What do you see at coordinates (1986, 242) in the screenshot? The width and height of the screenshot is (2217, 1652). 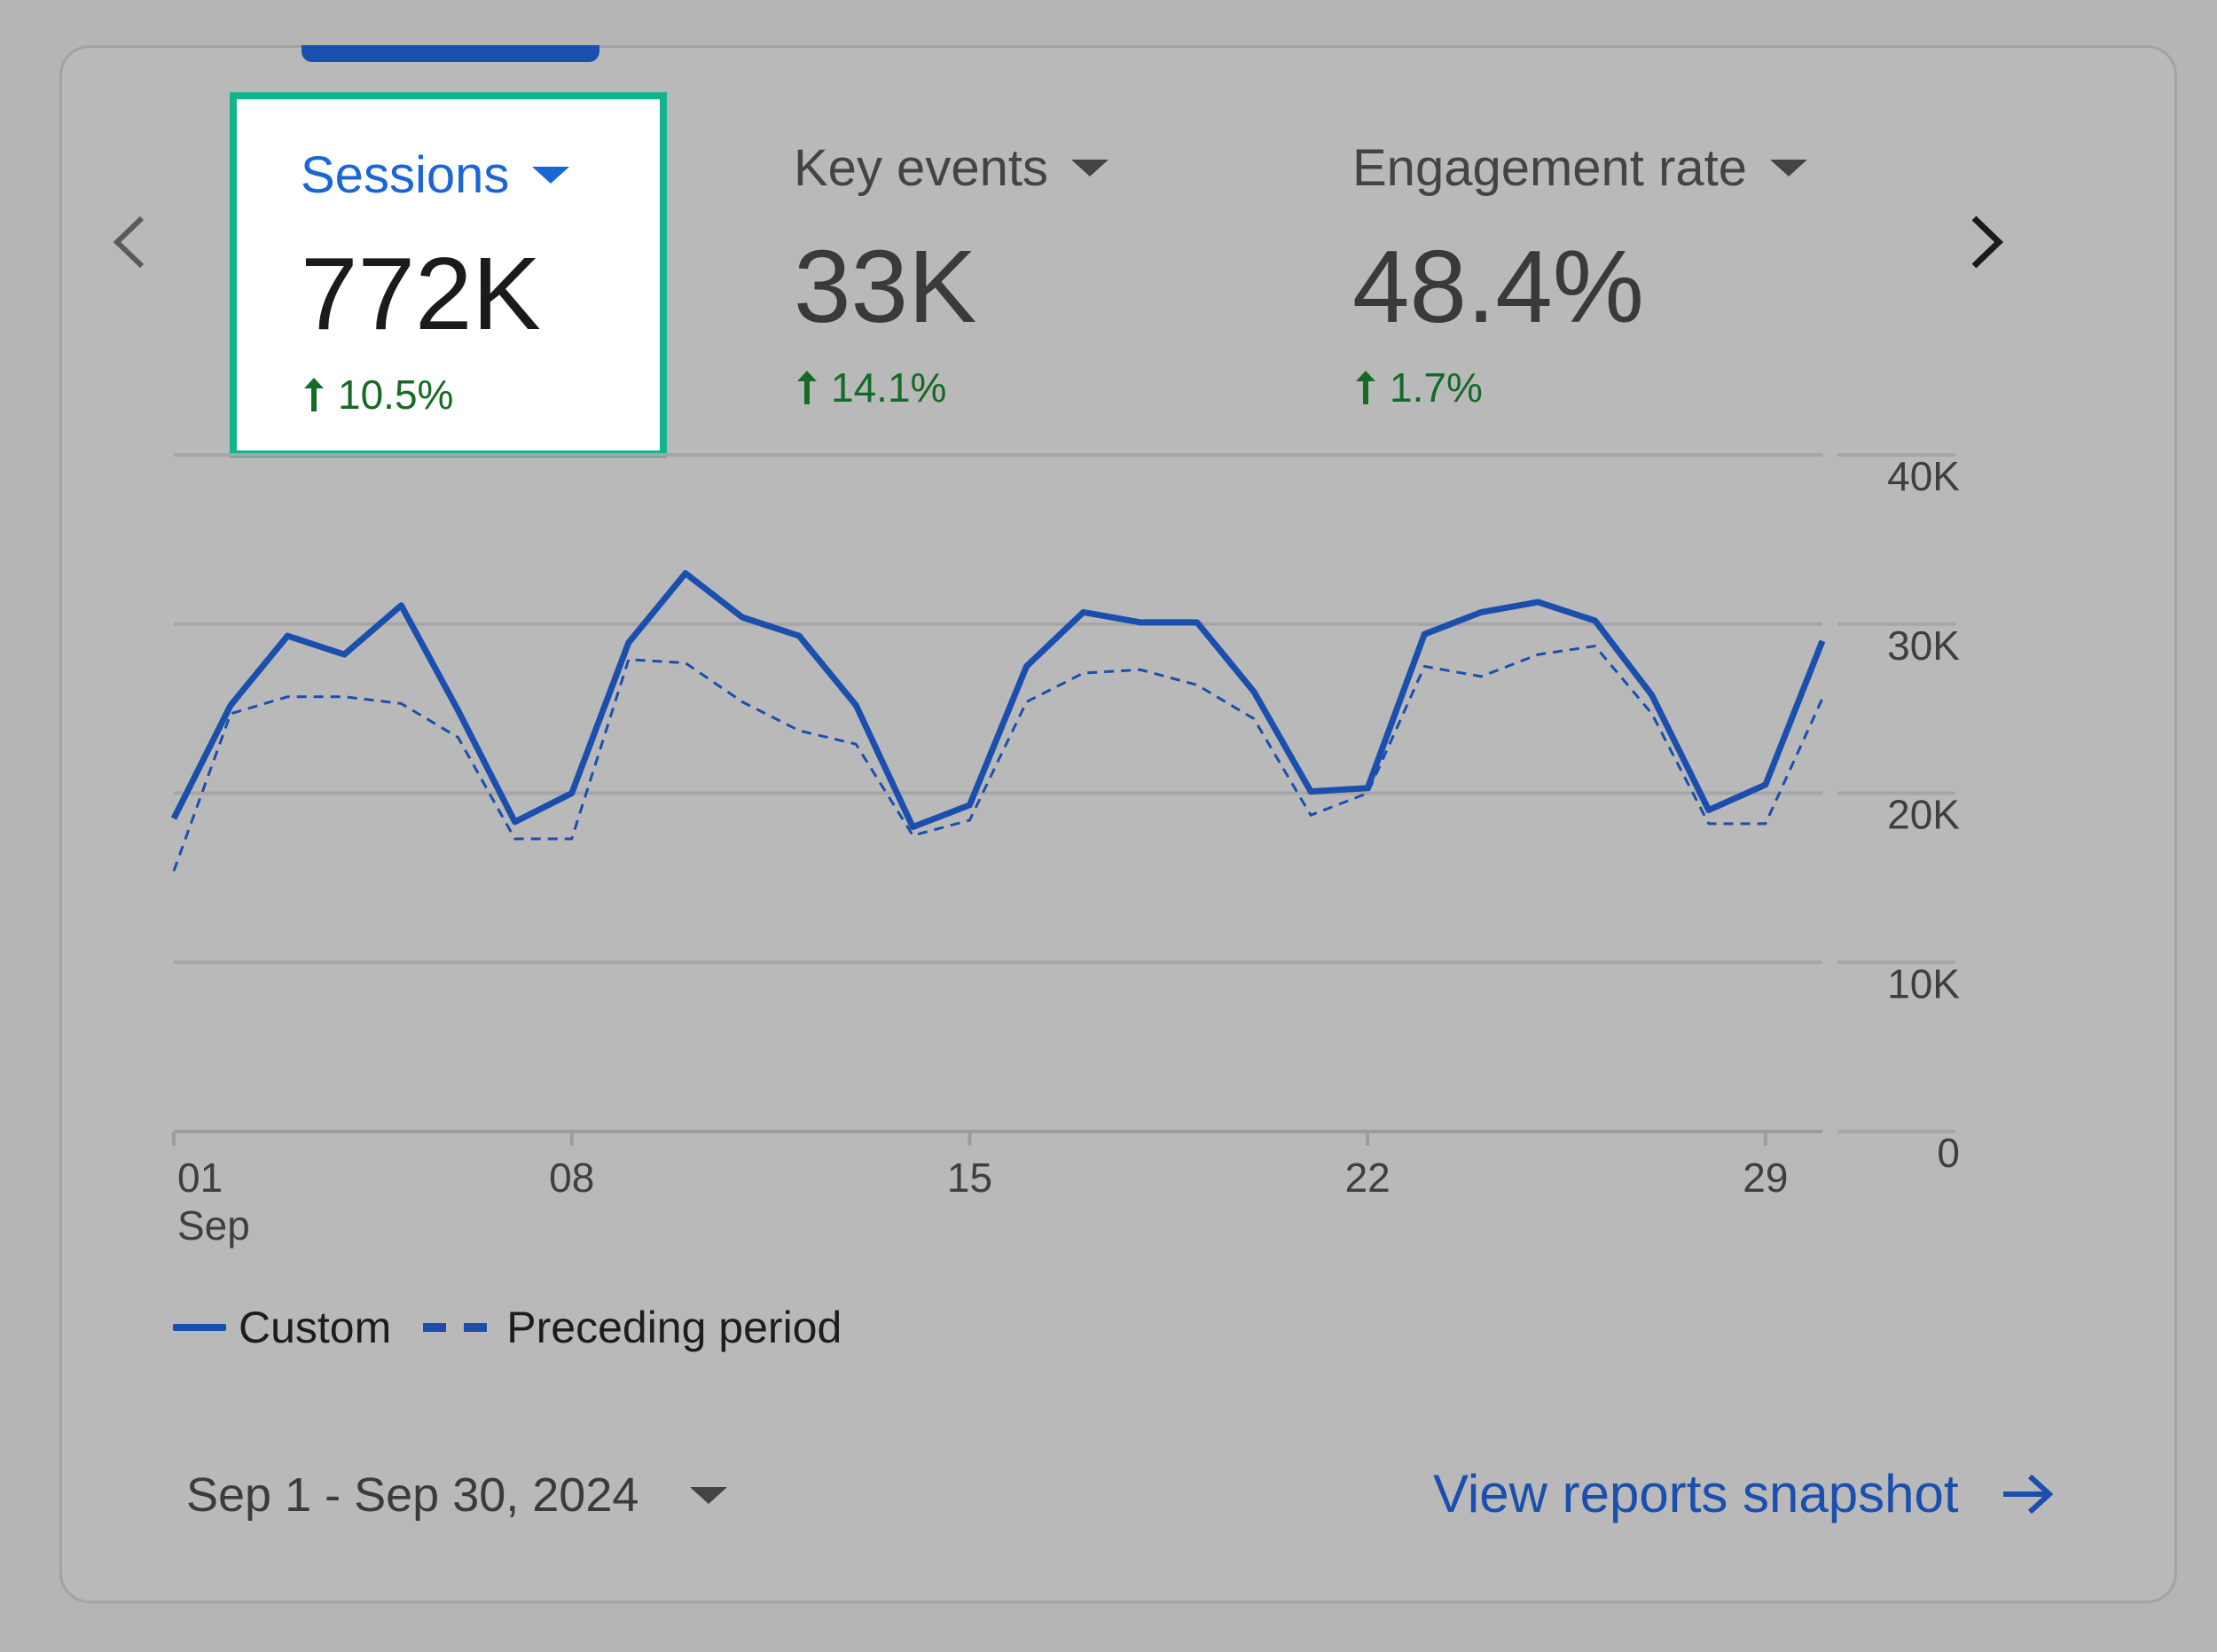 I see `chevron-right-icon` at bounding box center [1986, 242].